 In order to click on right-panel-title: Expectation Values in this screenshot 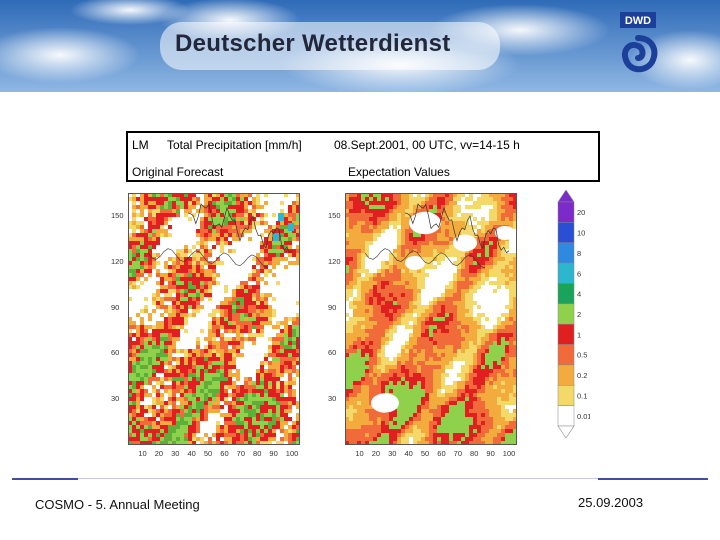, I will do `click(399, 172)`.